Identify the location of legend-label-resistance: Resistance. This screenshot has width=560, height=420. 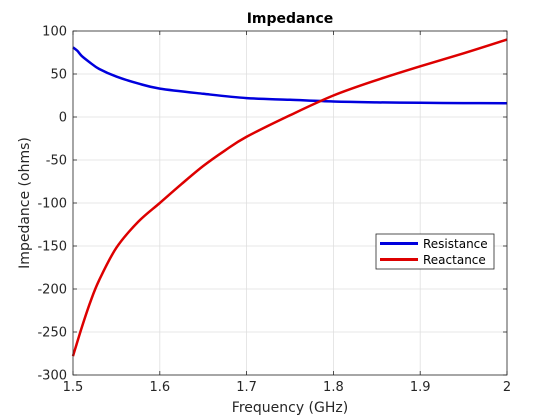
(455, 244).